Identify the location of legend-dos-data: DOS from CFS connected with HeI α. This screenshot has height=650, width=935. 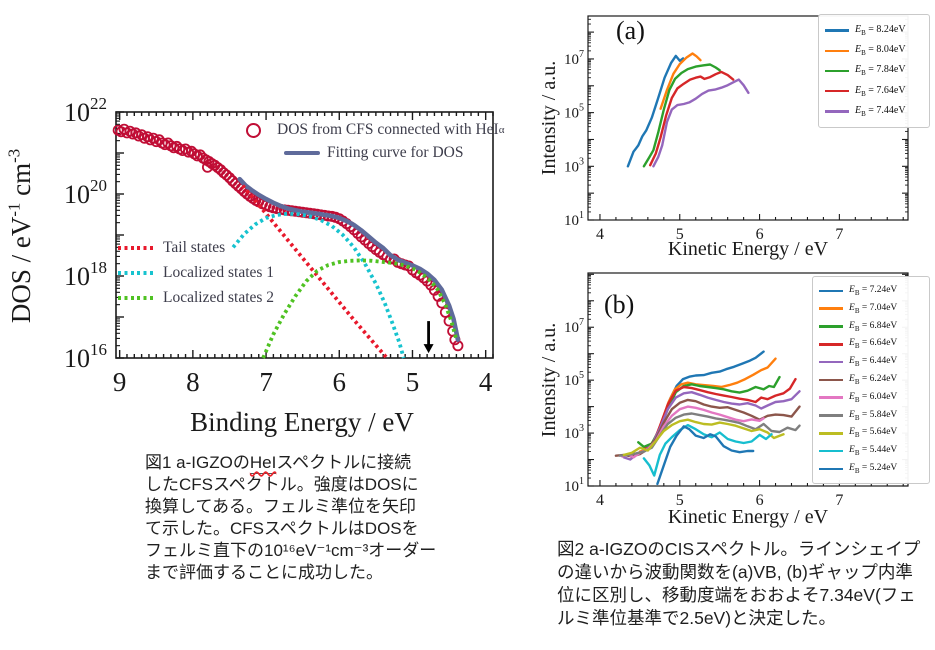
(375, 130).